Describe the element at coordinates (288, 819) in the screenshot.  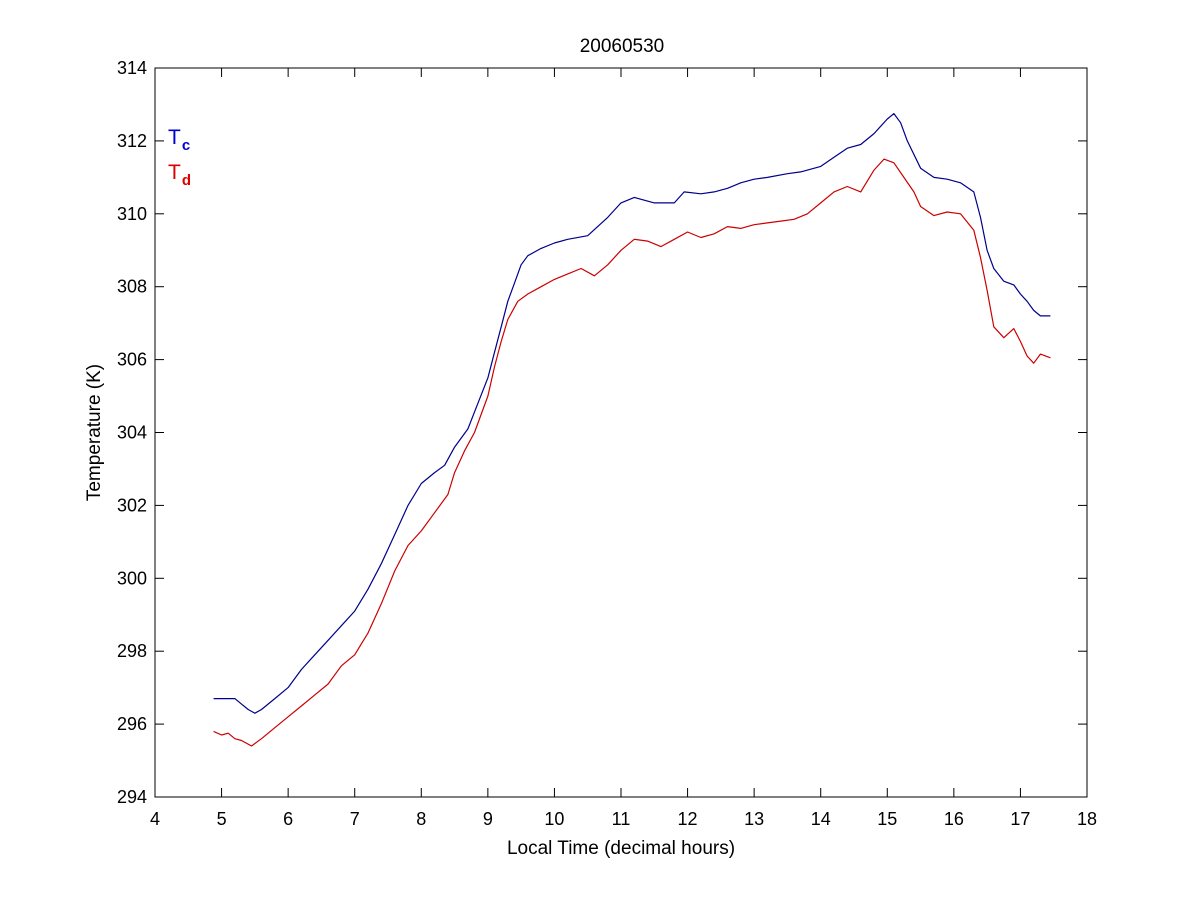
I see `x-tick-label: 6` at that location.